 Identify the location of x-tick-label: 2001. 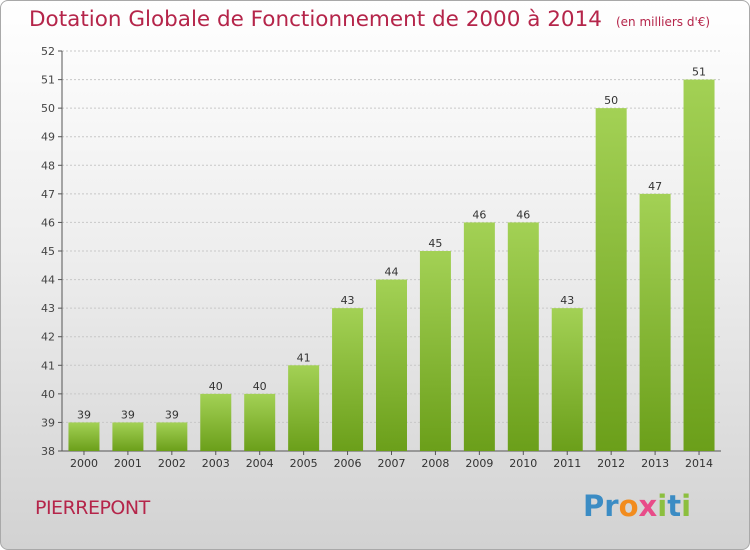
(128, 463).